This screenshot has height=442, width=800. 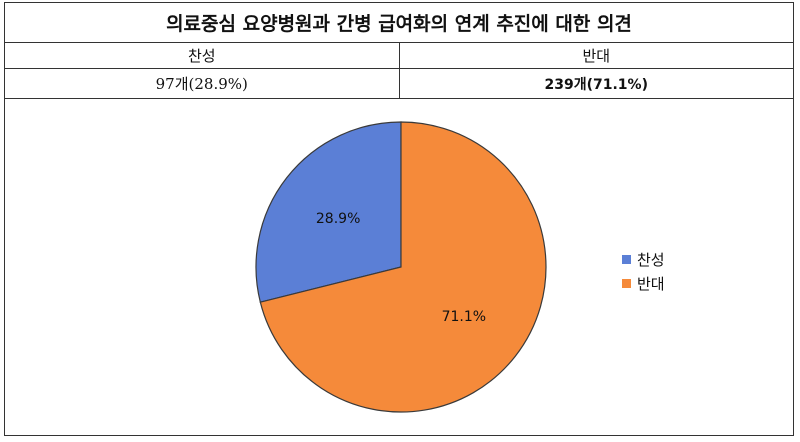 I want to click on legend-label-oppose: 반대, so click(x=651, y=283).